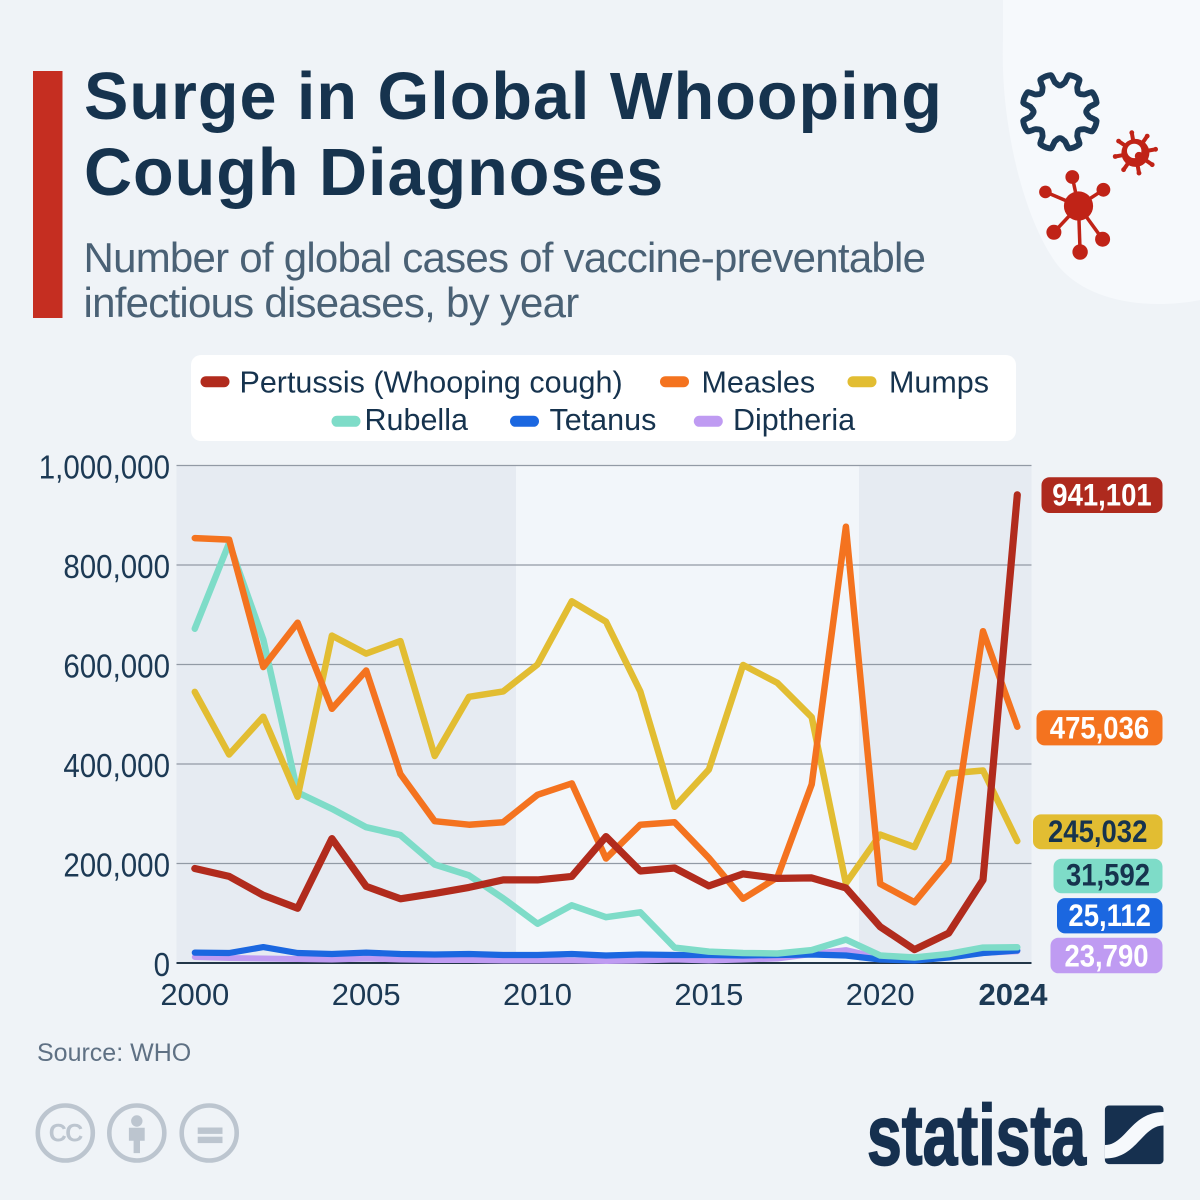 Image resolution: width=1200 pixels, height=1200 pixels. I want to click on svg-text: Pertussis (Whooping cough), so click(431, 383).